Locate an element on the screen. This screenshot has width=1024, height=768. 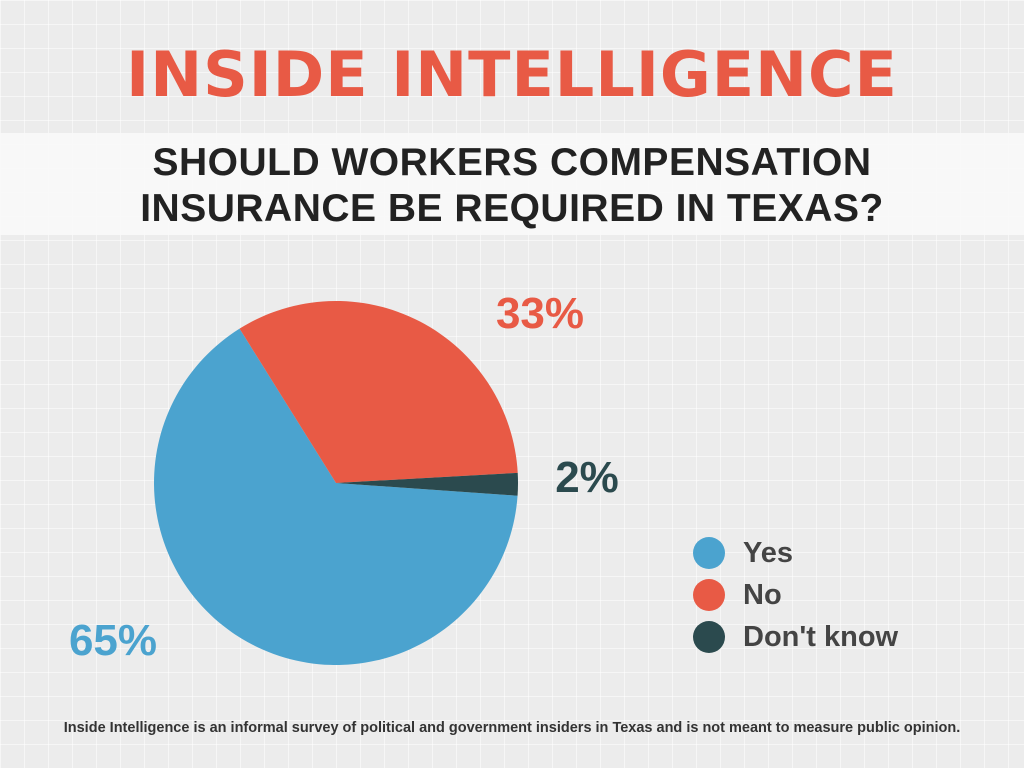
legend-swatch-yes is located at coordinates (709, 553).